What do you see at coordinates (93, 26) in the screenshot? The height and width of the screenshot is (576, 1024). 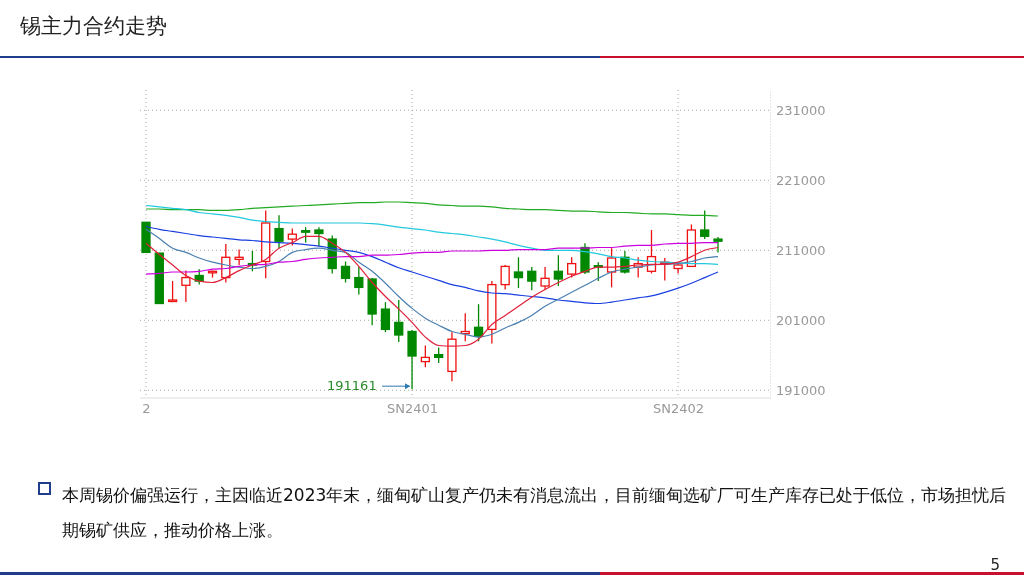 I see `chart-title: 锡主力合约走势` at bounding box center [93, 26].